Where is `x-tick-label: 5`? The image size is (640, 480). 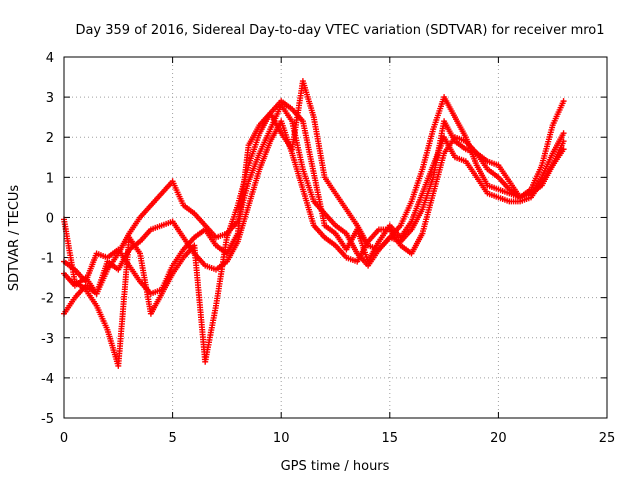 x-tick-label: 5 is located at coordinates (172, 438).